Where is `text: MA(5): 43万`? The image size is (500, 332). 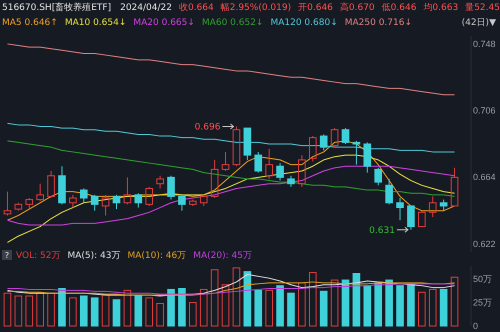 text: MA(5): 43万 is located at coordinates (93, 256).